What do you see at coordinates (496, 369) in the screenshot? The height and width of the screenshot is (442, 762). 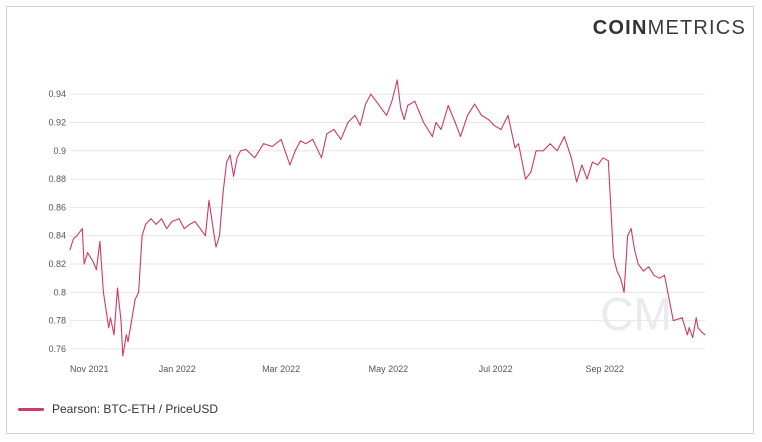 I see `x-tick-label: Jul 2022` at bounding box center [496, 369].